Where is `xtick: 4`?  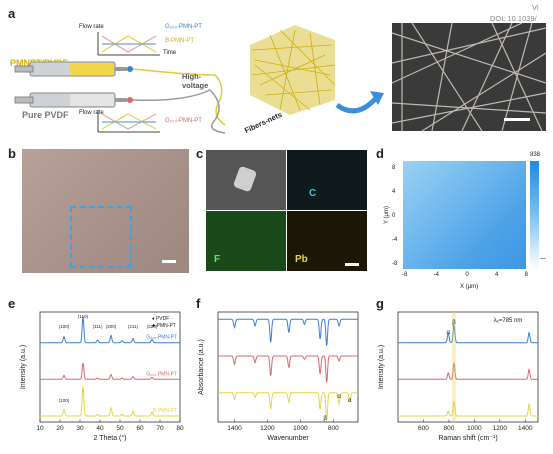 xtick: 4 is located at coordinates (496, 275).